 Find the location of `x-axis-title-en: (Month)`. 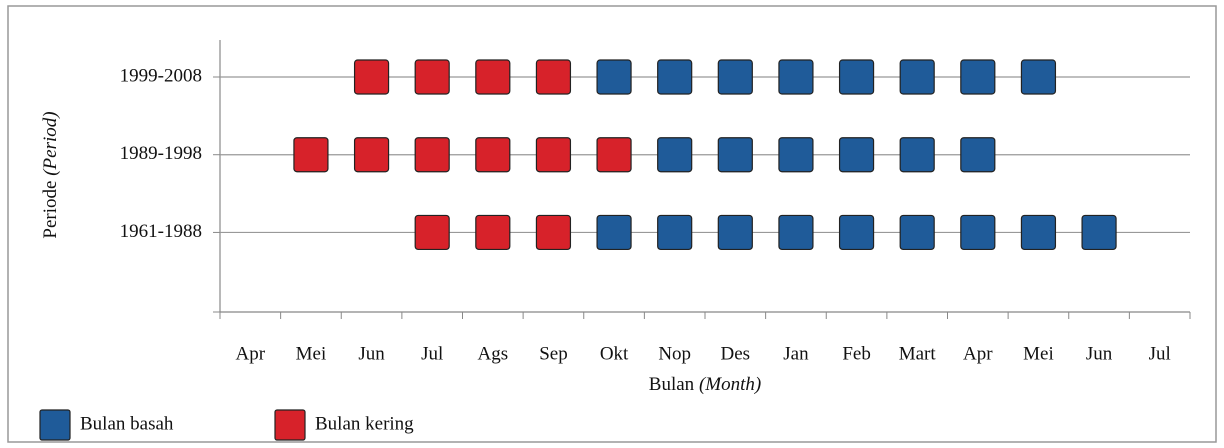

x-axis-title-en: (Month) is located at coordinates (730, 384).